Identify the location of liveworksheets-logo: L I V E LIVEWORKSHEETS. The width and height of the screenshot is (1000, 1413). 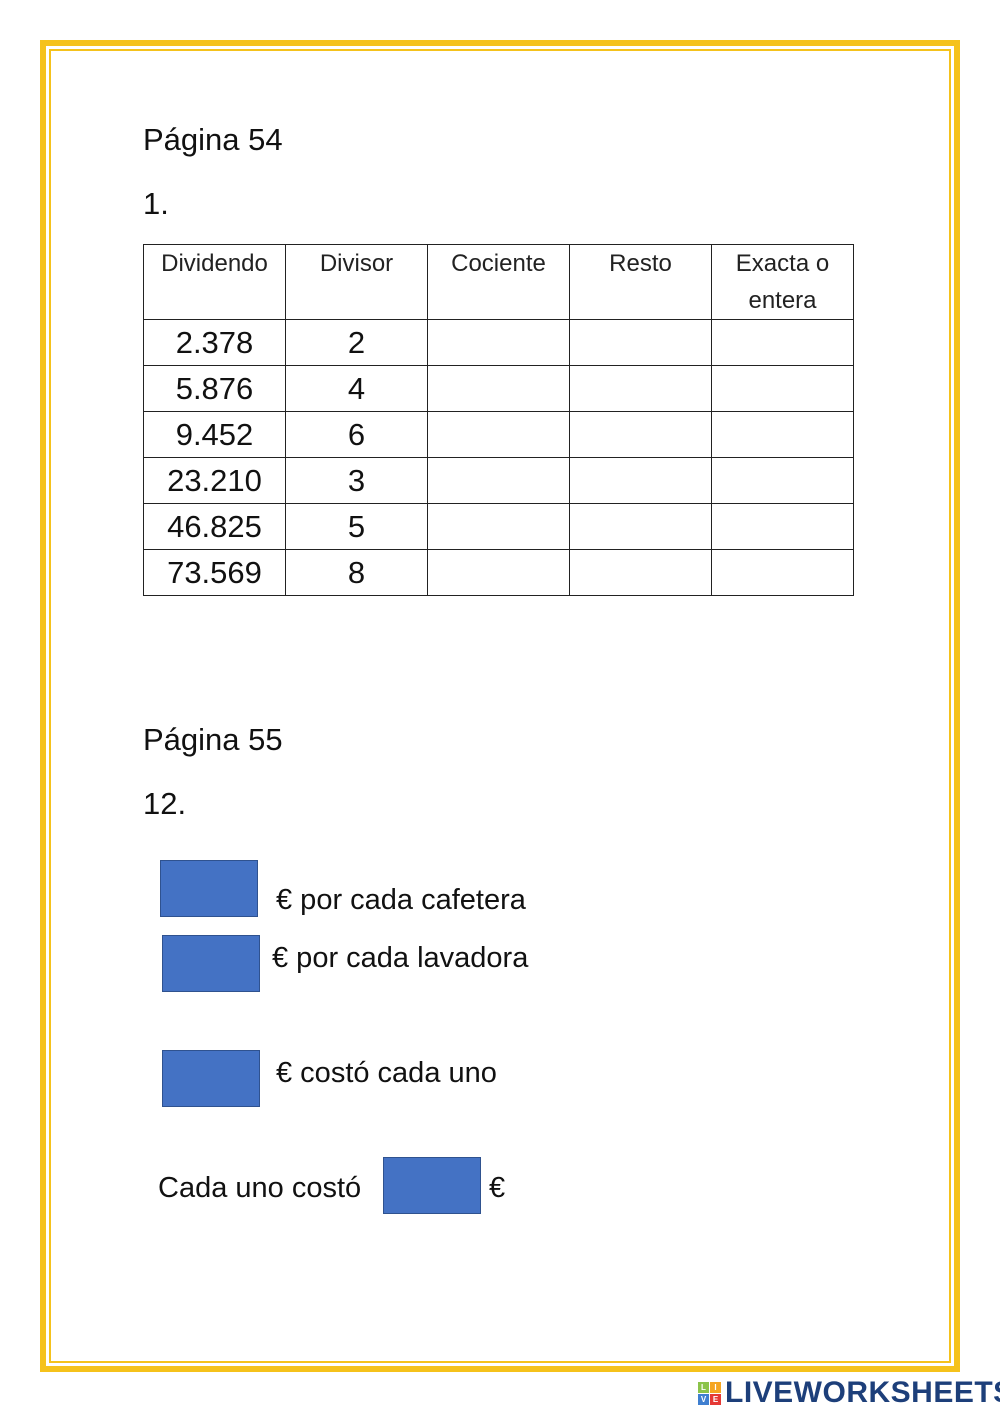
(849, 1393).